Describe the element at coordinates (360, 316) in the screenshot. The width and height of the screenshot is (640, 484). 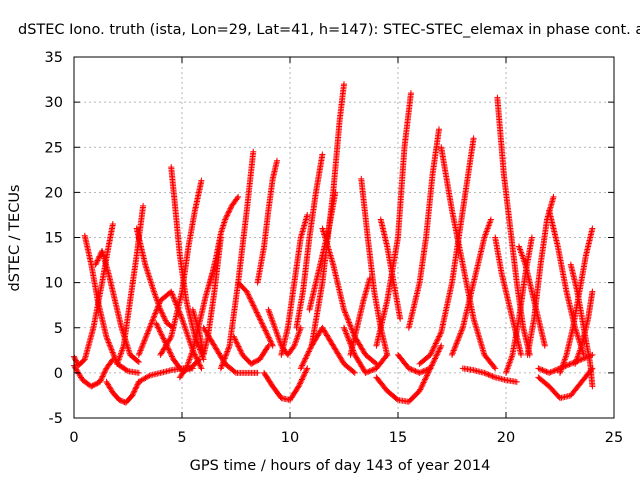
I see `series-arc31` at that location.